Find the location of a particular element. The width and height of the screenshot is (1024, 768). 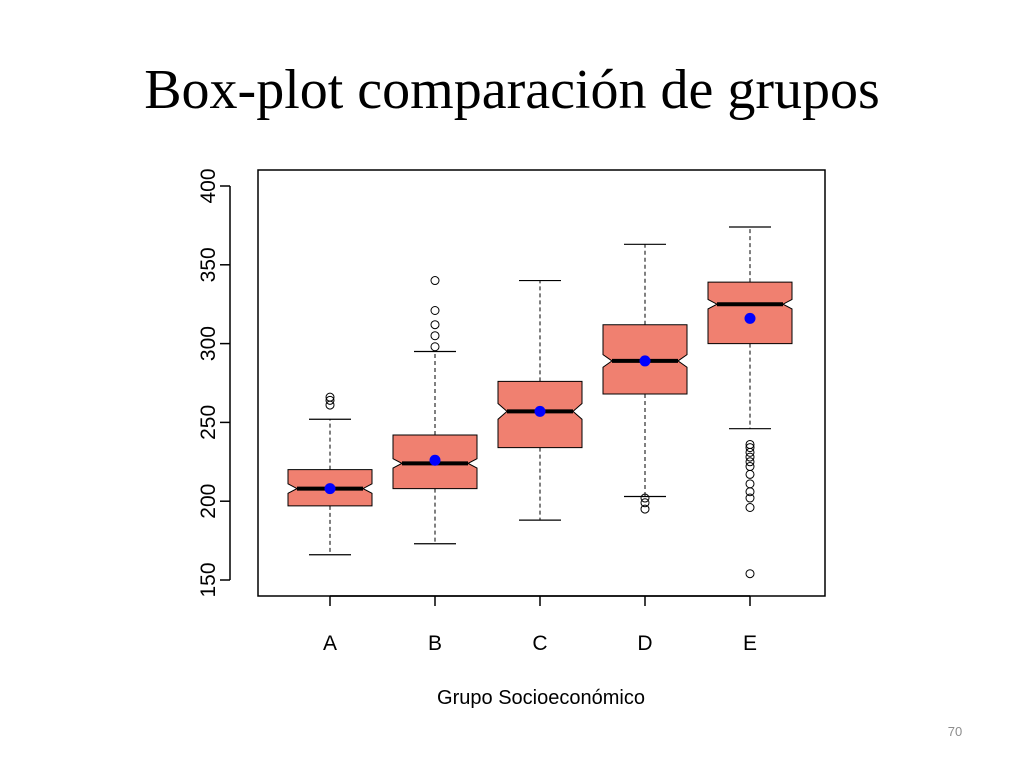

box-group-a is located at coordinates (330, 474).